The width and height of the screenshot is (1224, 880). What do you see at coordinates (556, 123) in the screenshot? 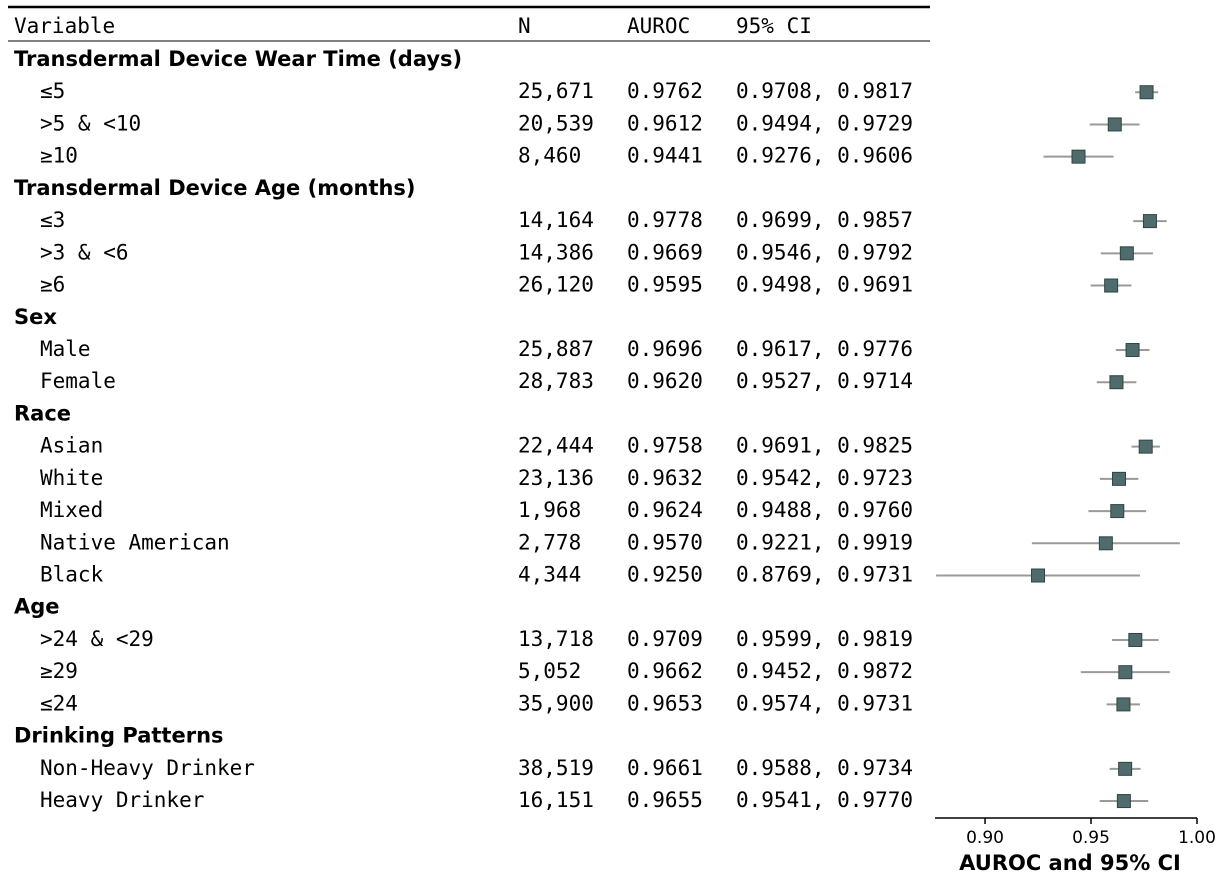
I see `n-value: 20,539` at bounding box center [556, 123].